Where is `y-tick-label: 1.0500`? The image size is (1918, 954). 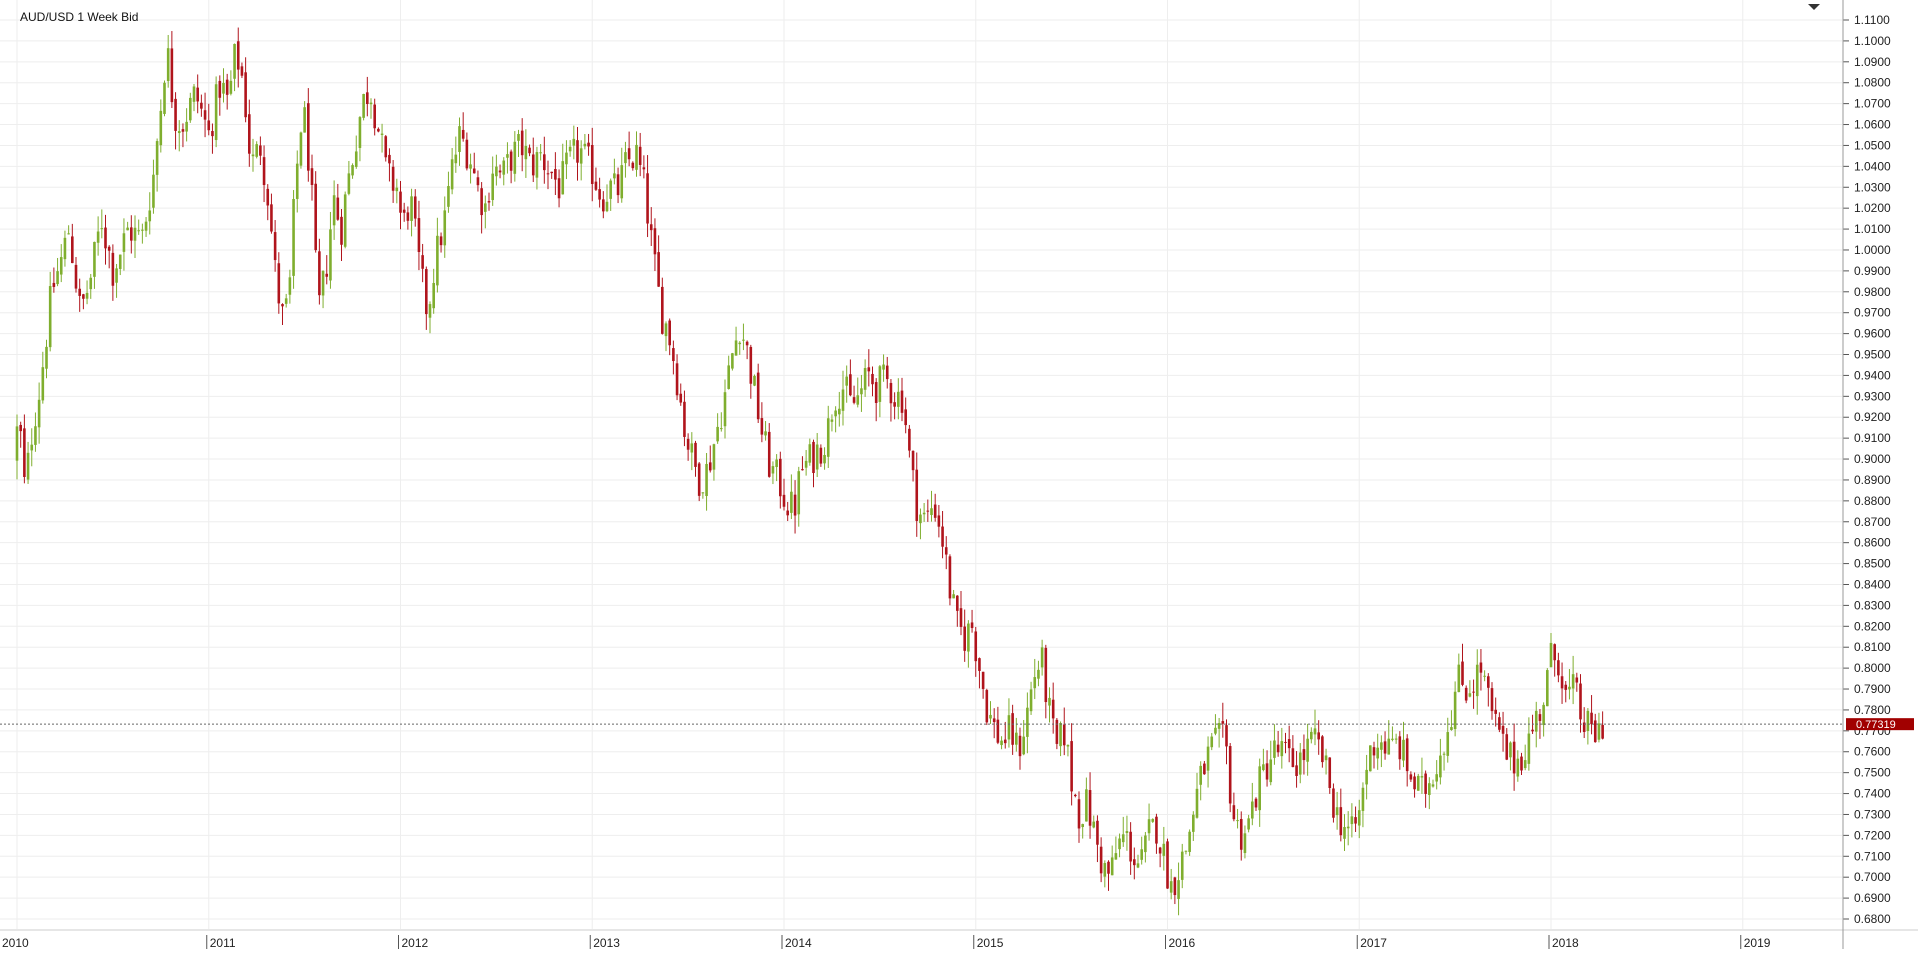 y-tick-label: 1.0500 is located at coordinates (1872, 145).